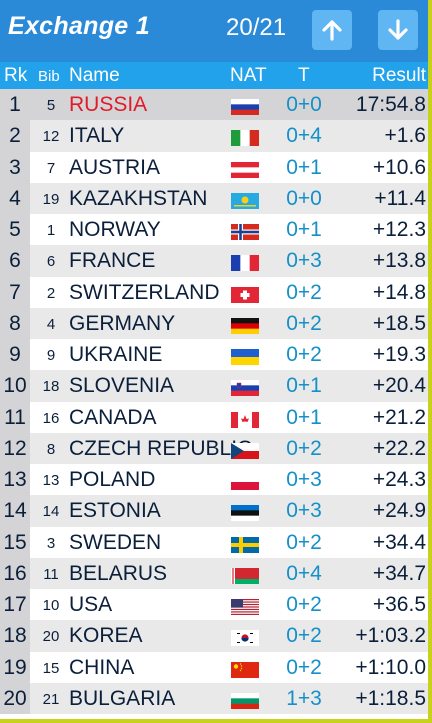 The height and width of the screenshot is (723, 432). What do you see at coordinates (51, 449) in the screenshot?
I see `bib-cell: 8` at bounding box center [51, 449].